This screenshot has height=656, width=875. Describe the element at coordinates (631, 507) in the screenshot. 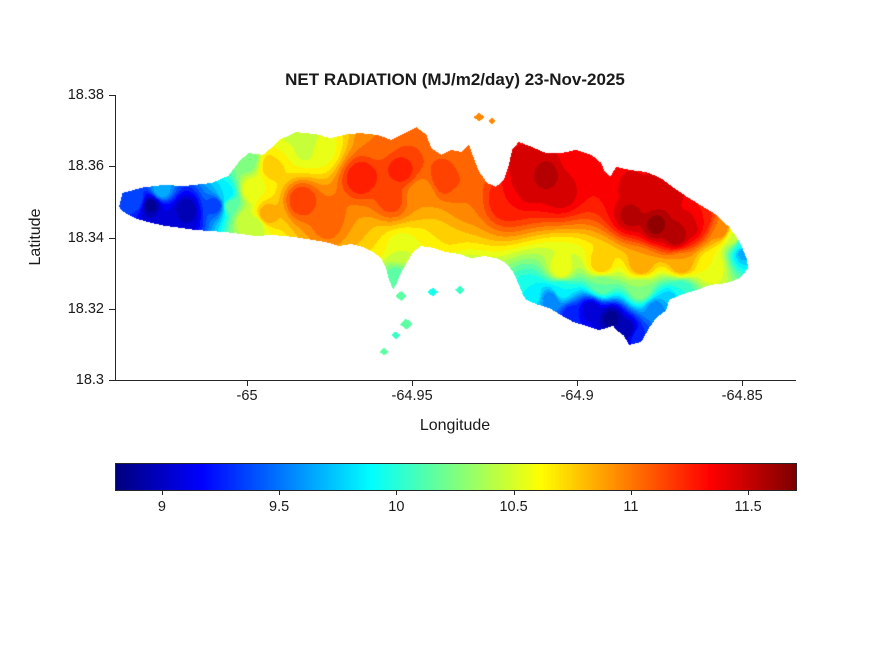

I see `colorbar-tick-label: 11` at that location.